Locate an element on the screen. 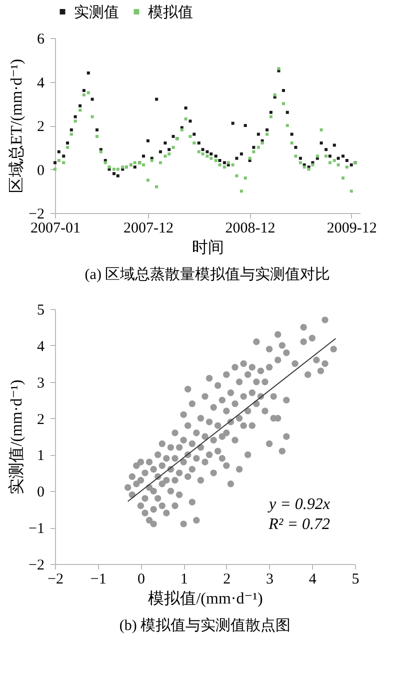 The height and width of the screenshot is (698, 415). x-tick-label: 2009-12 is located at coordinates (351, 228).